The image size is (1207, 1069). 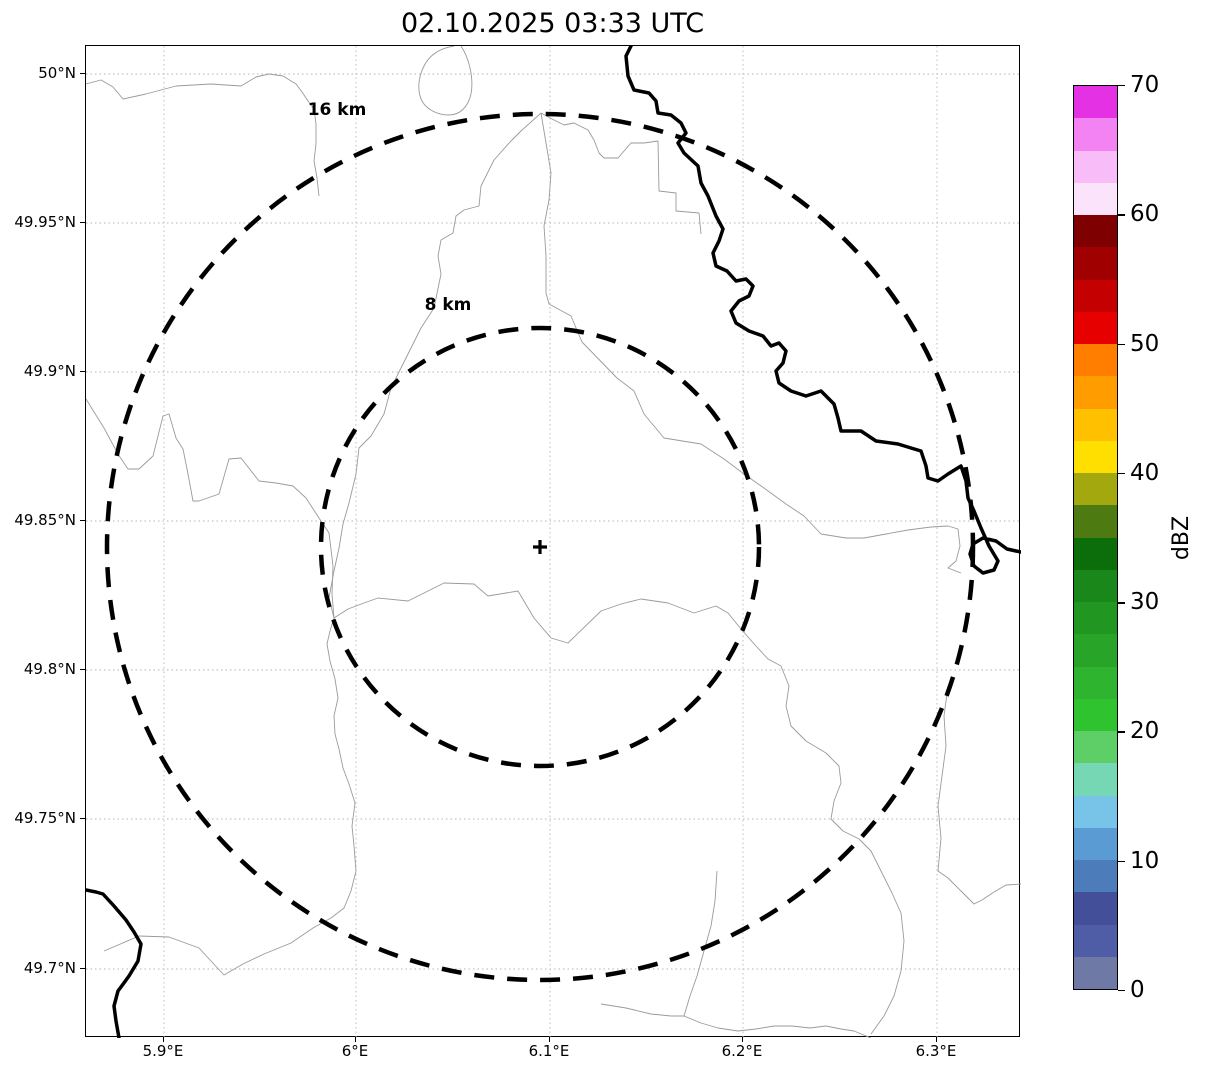 I want to click on colorbar-tick-label: 10, so click(x=1145, y=860).